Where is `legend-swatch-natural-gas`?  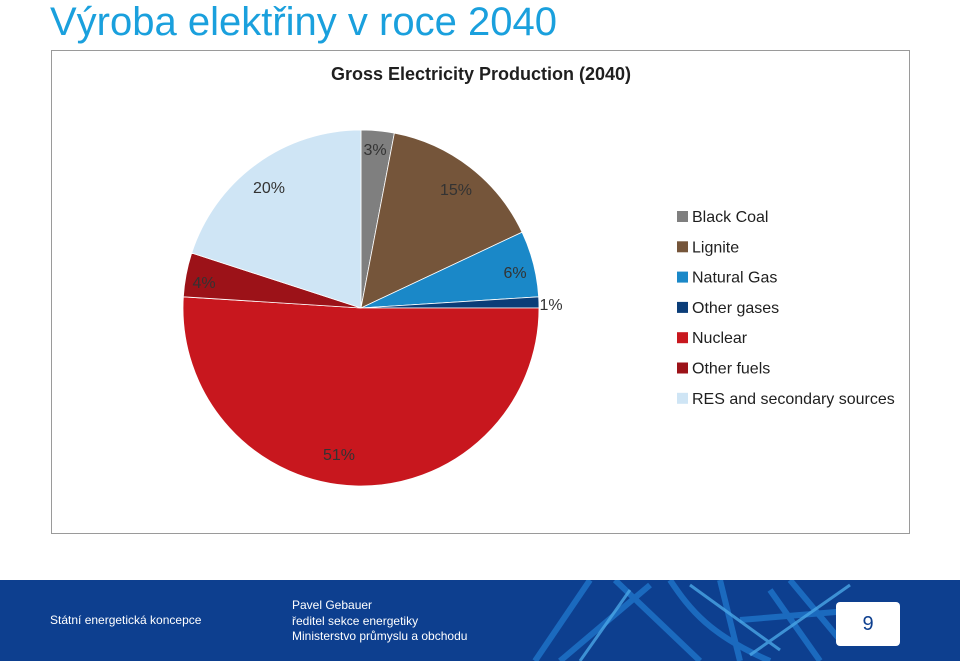 legend-swatch-natural-gas is located at coordinates (682, 277).